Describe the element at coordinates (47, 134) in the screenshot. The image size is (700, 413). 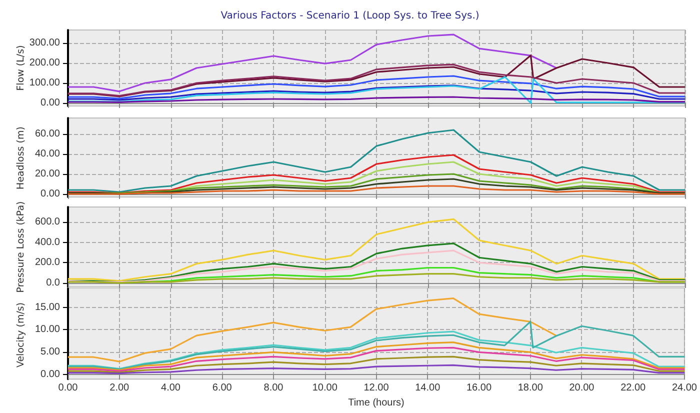
I see `y-tick-label: 60.00` at that location.